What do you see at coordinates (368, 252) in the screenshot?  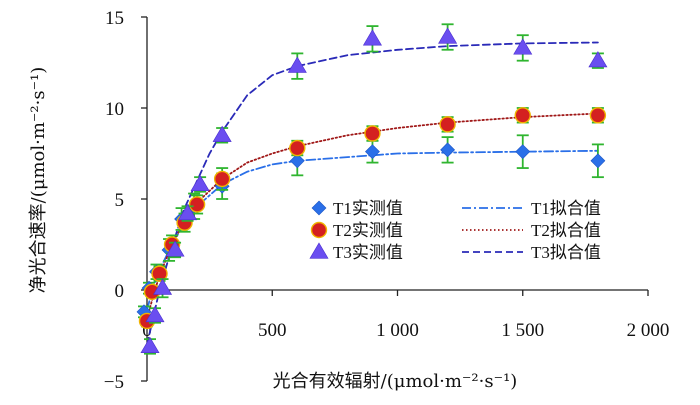 I see `legend-label: T3实测值` at bounding box center [368, 252].